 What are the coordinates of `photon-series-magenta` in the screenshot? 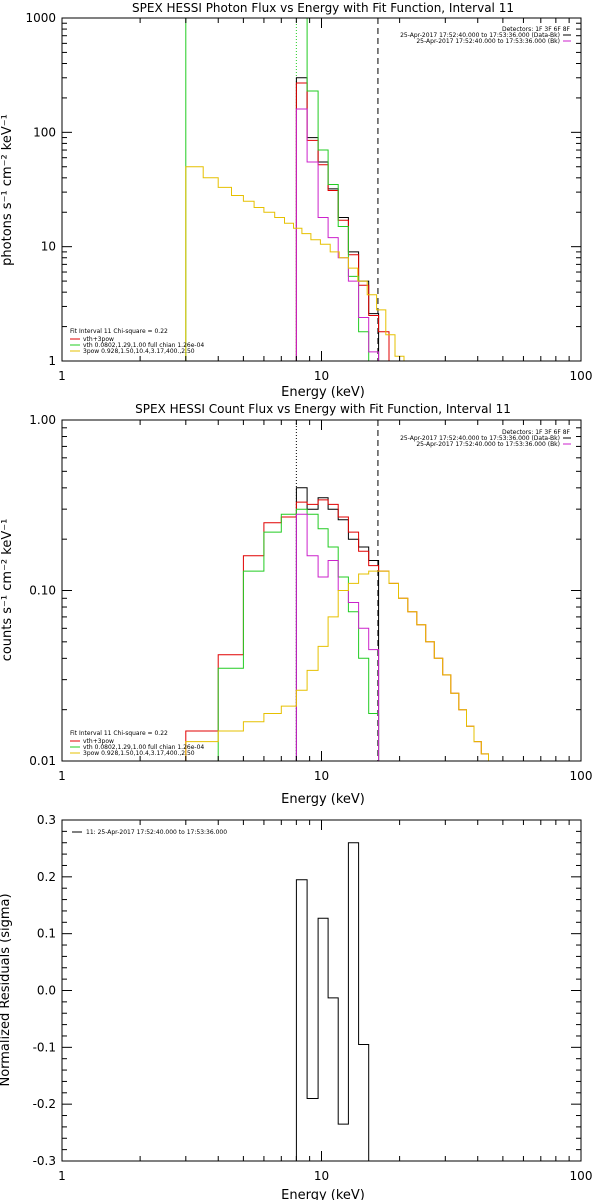 It's located at (337, 234).